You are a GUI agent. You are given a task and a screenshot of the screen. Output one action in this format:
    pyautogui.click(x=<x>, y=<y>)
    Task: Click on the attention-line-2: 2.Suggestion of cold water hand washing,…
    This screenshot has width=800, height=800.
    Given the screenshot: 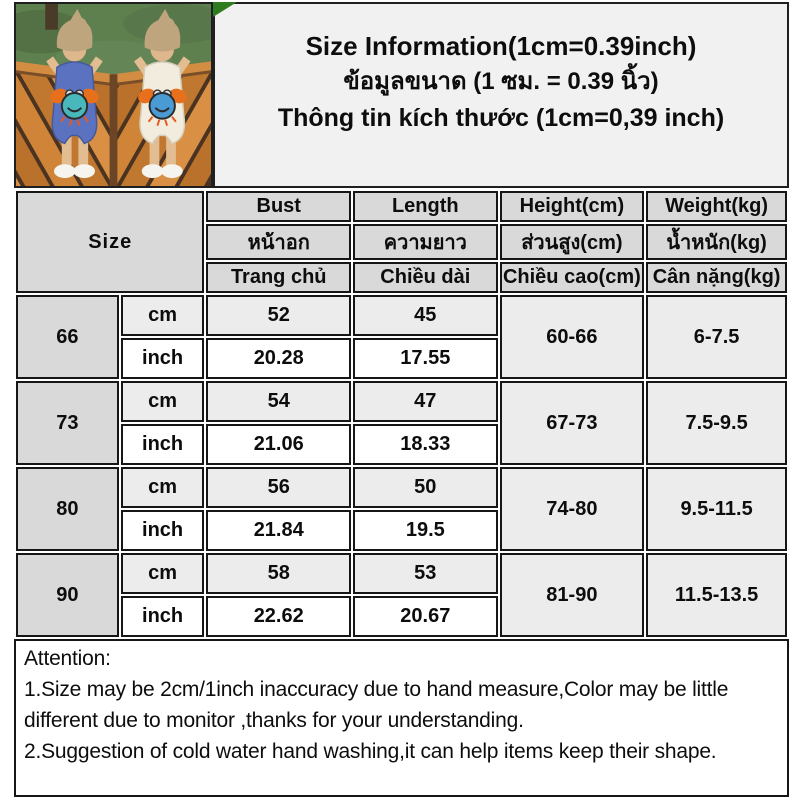 What is the action you would take?
    pyautogui.click(x=370, y=752)
    